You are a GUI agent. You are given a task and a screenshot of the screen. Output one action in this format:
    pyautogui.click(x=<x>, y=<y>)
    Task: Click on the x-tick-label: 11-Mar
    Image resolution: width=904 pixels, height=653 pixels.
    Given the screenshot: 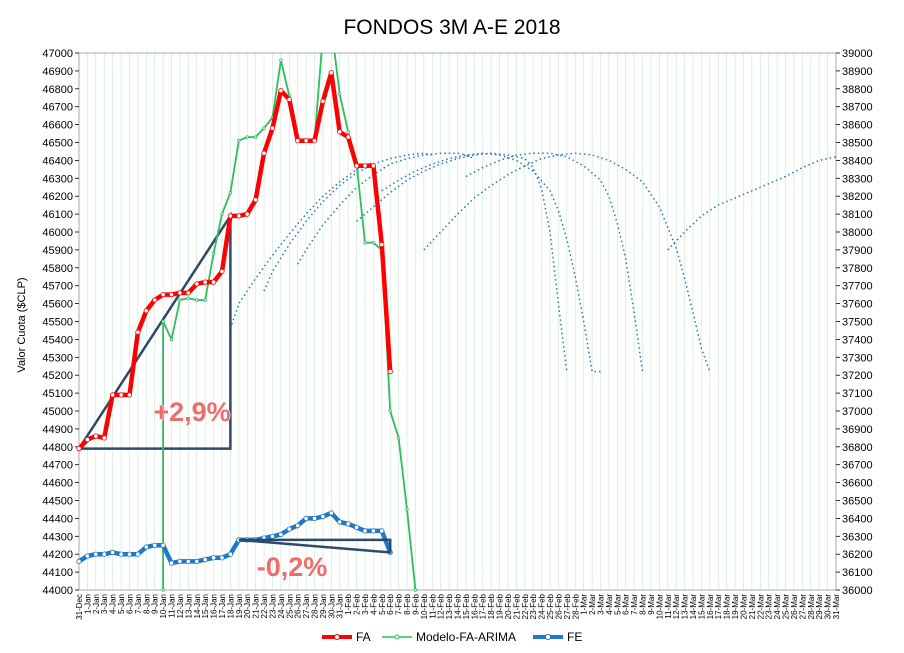 What is the action you would take?
    pyautogui.click(x=668, y=606)
    